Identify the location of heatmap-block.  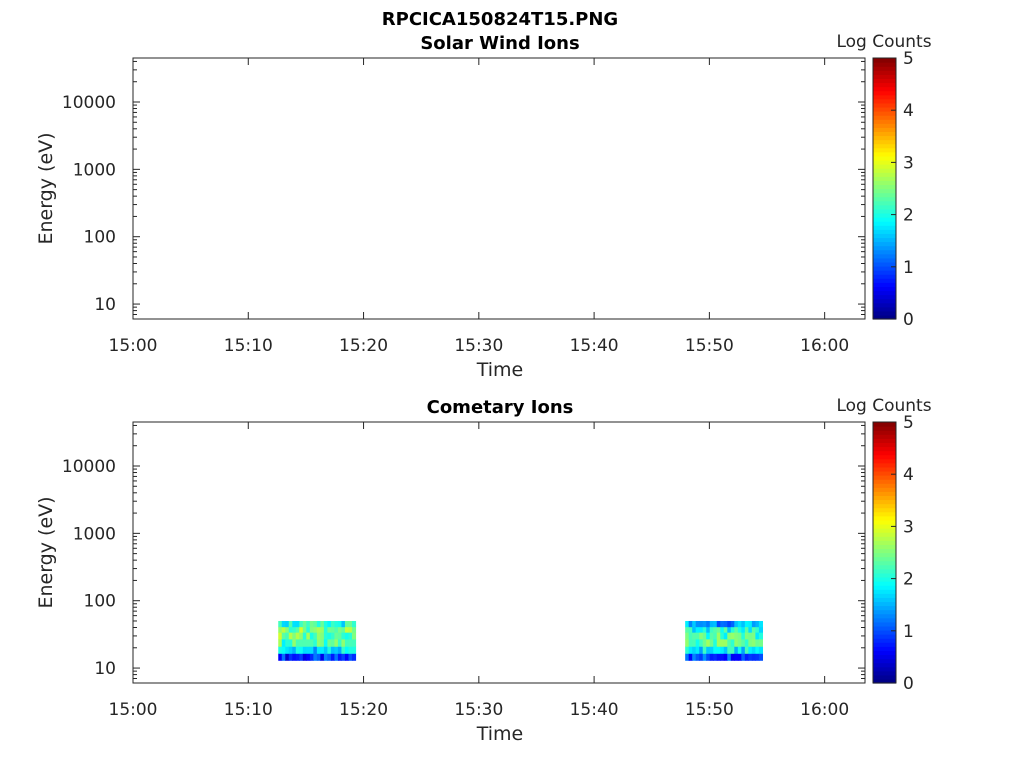
(317, 640).